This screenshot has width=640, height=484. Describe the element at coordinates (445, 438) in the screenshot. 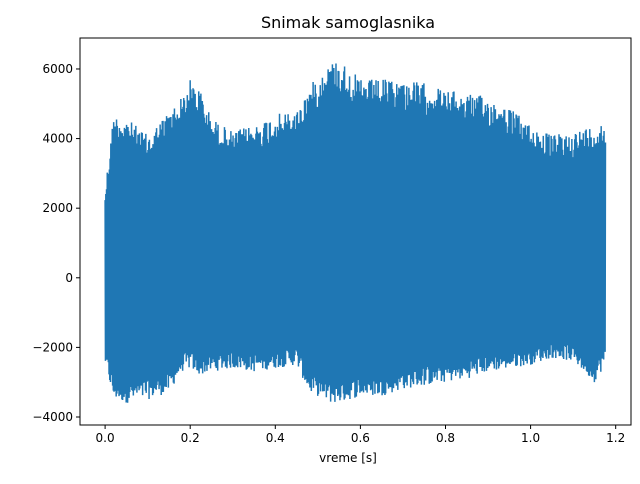

I see `x-tick-label: 0.8` at that location.